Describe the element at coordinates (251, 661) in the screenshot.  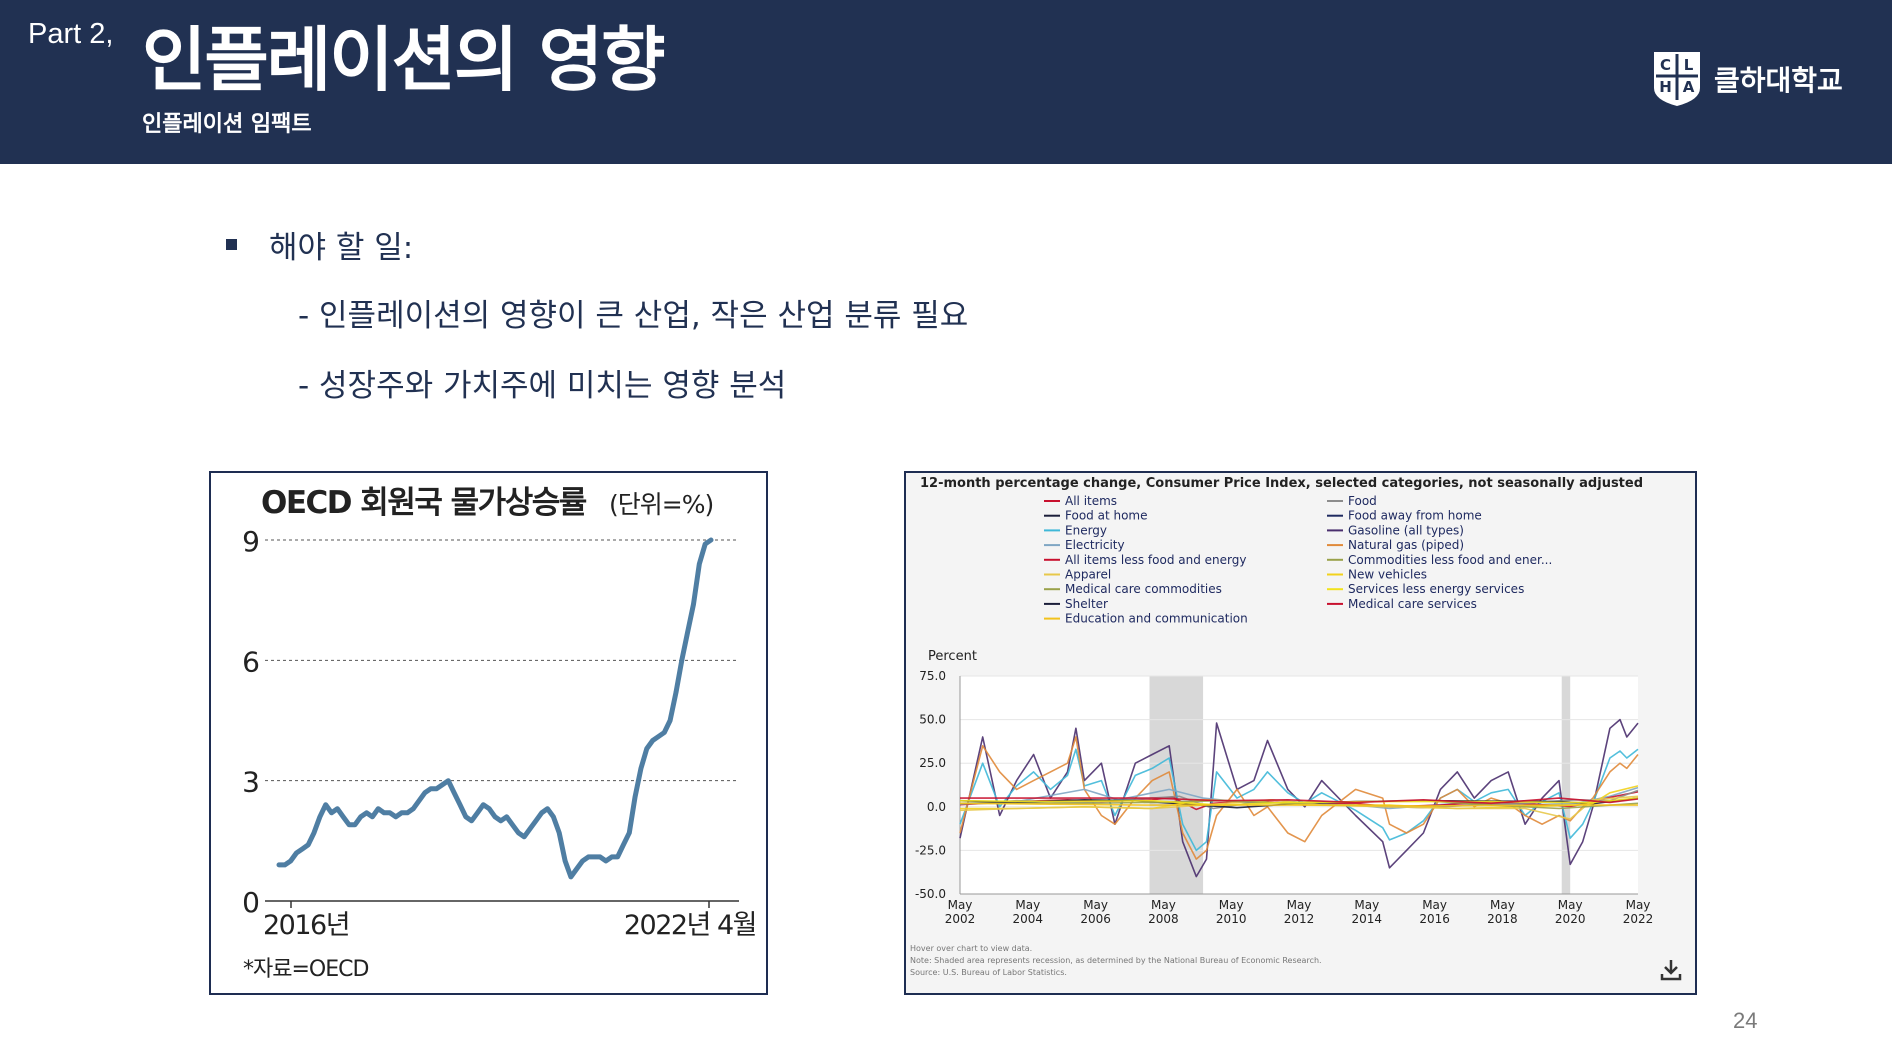
I see `oecd-y-tick-label: 6` at that location.